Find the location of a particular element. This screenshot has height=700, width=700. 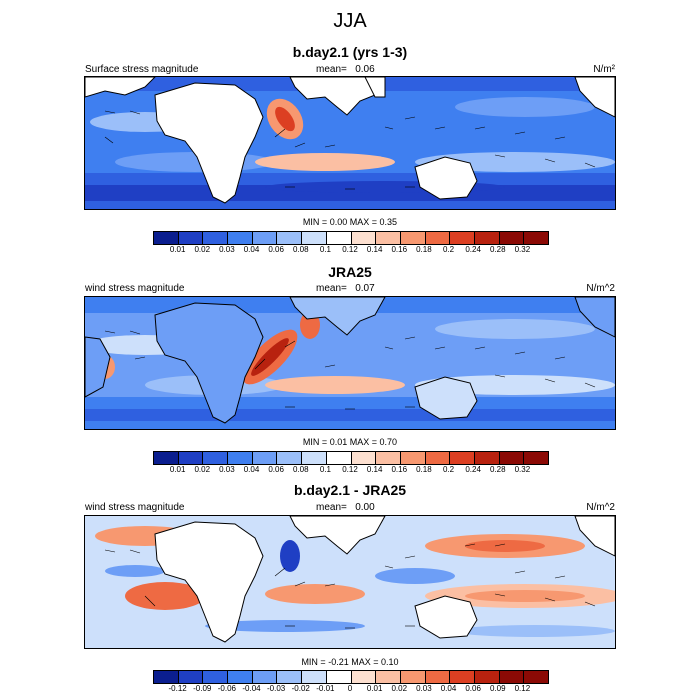

panel-2-colorbar-tick-label: 0.08 is located at coordinates (300, 469).